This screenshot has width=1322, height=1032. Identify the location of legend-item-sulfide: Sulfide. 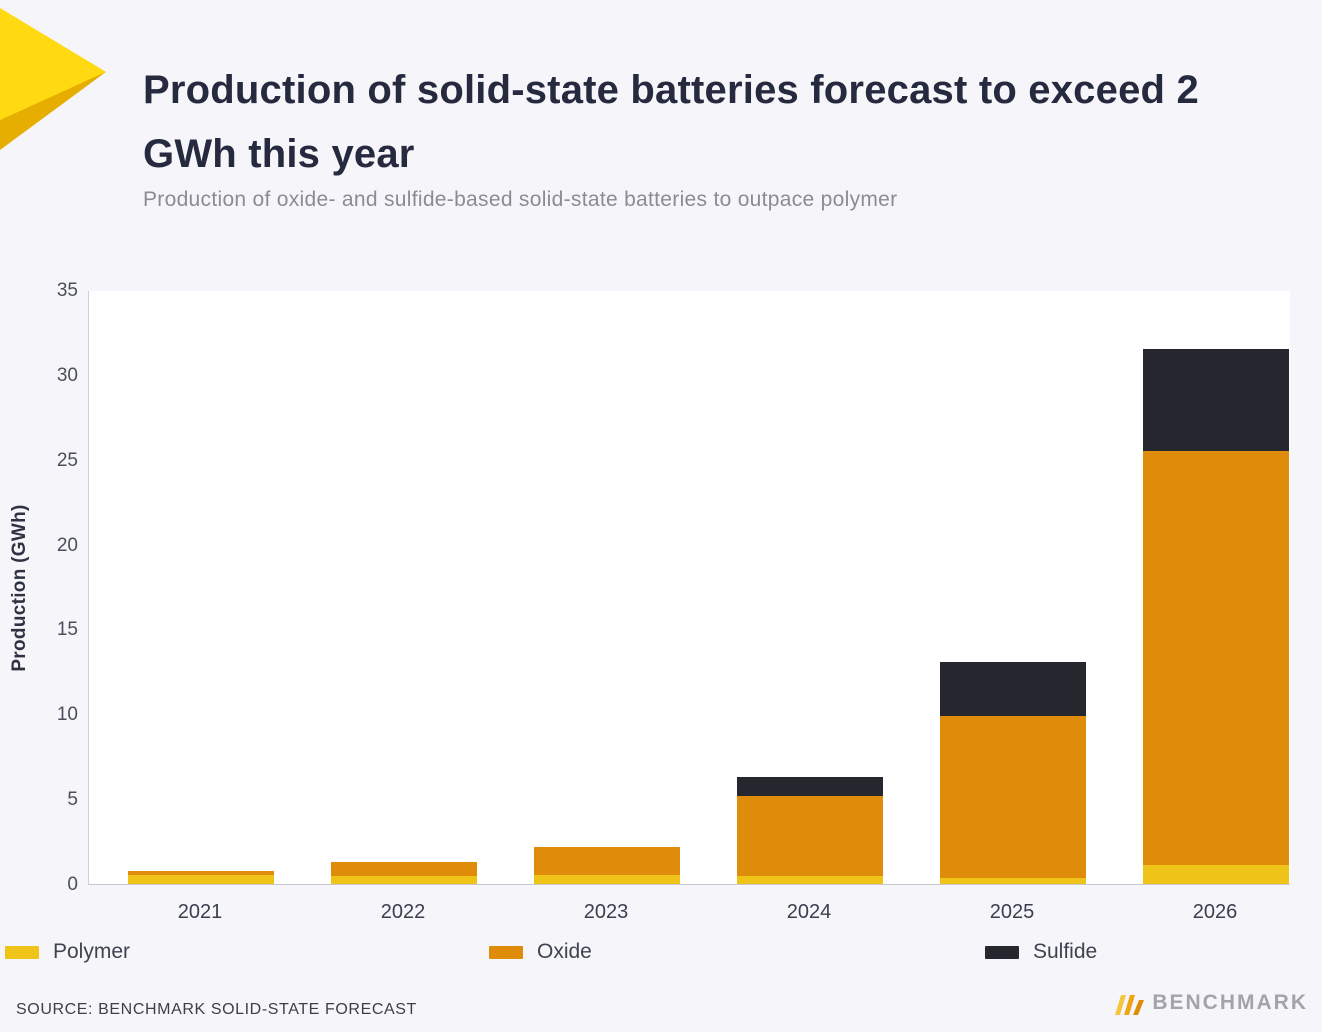
(1041, 952).